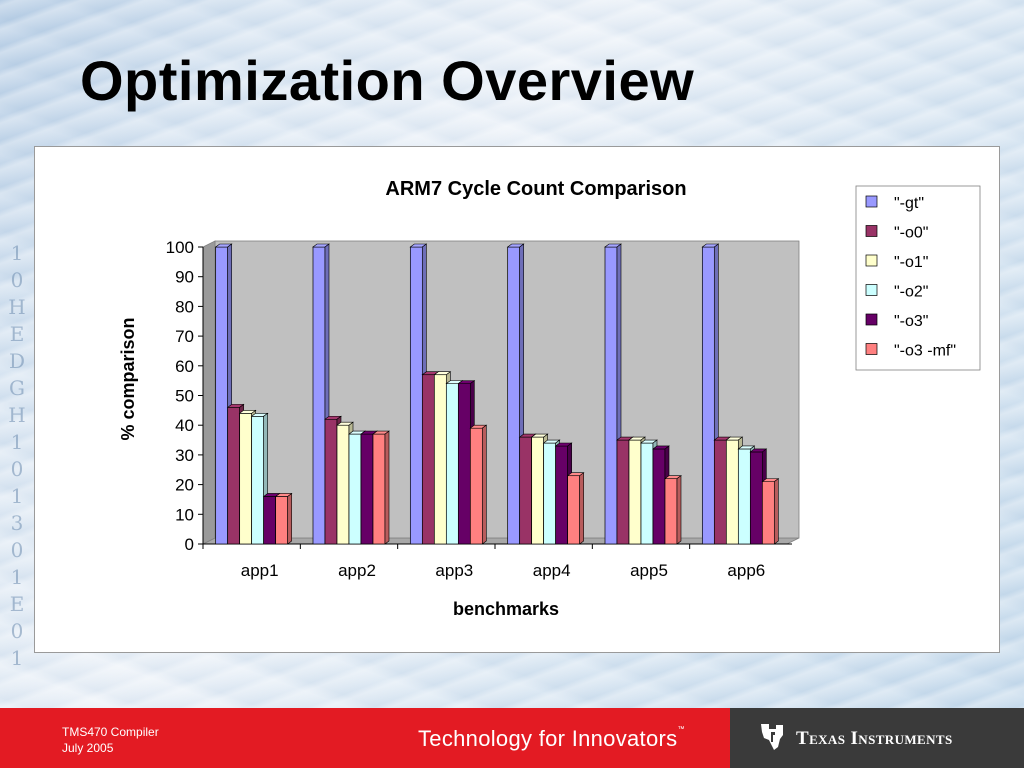 The width and height of the screenshot is (1024, 768). What do you see at coordinates (681, 729) in the screenshot?
I see `trademark-symbol: ™` at bounding box center [681, 729].